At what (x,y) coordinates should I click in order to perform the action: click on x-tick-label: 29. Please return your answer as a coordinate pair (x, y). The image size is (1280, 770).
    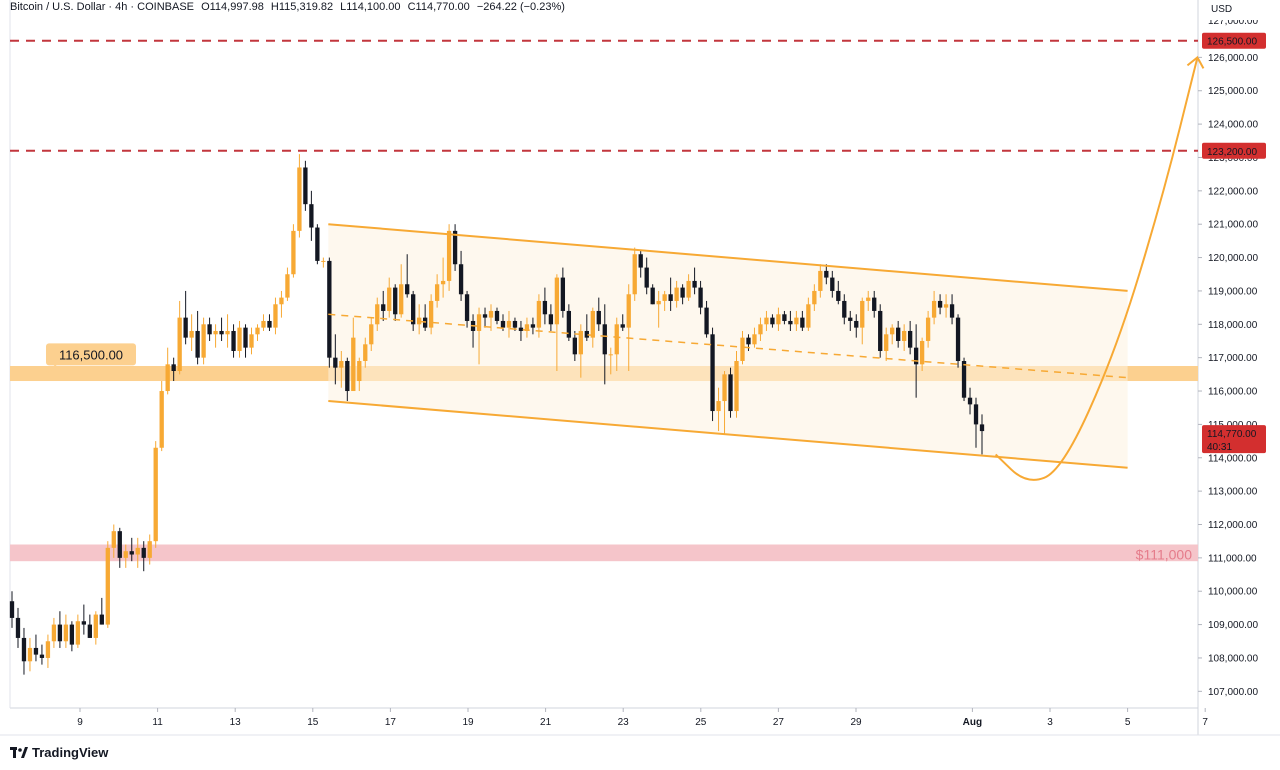
    Looking at the image, I should click on (856, 722).